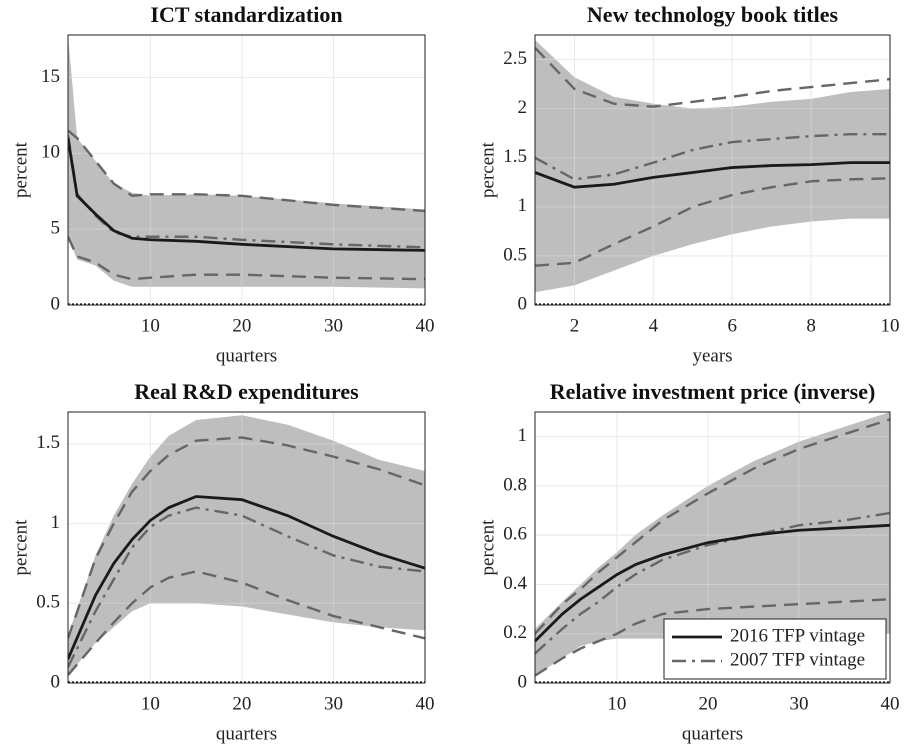  I want to click on legend: 2016 TFP vintage 2007 TFP vintage, so click(775, 649).